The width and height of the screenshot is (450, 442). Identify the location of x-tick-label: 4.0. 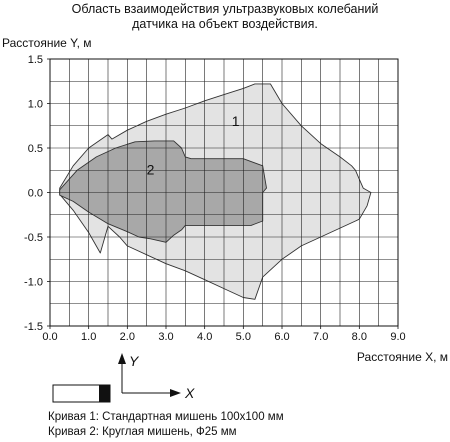
(204, 337).